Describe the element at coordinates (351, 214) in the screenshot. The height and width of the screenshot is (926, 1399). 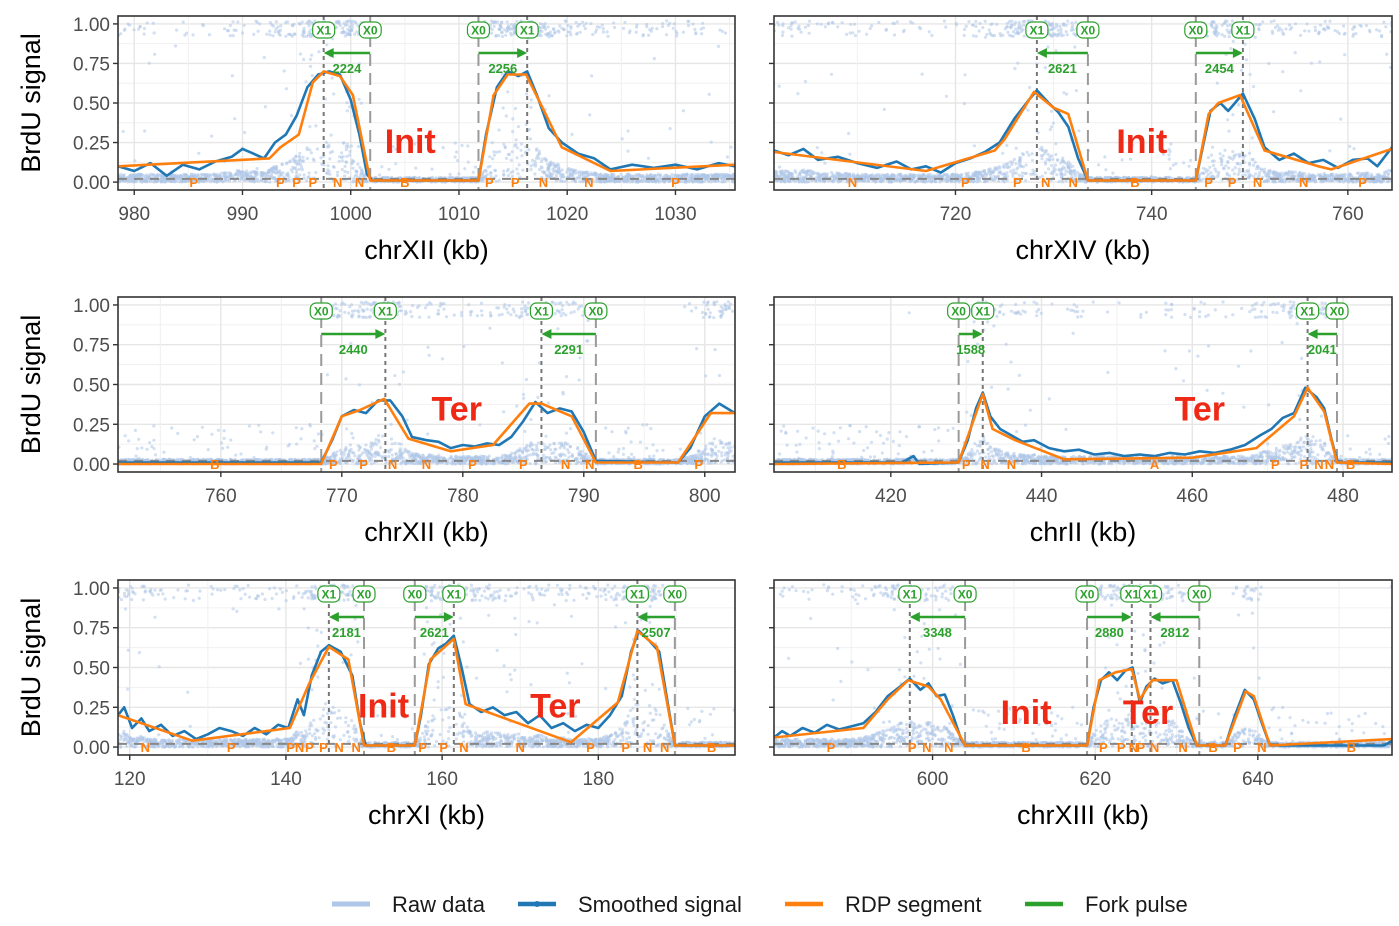
I see `x-tick-label: 1000` at that location.